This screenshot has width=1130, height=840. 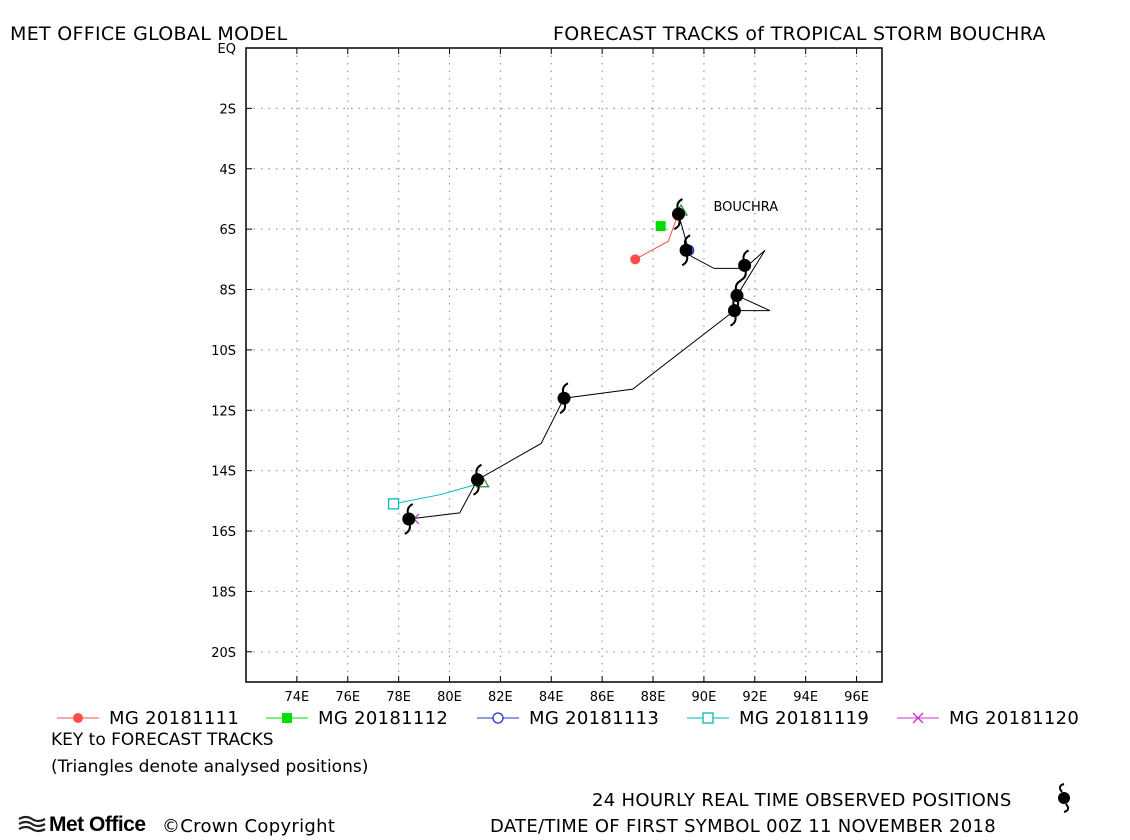 I want to click on legend-label: MG 20181111, so click(x=174, y=718).